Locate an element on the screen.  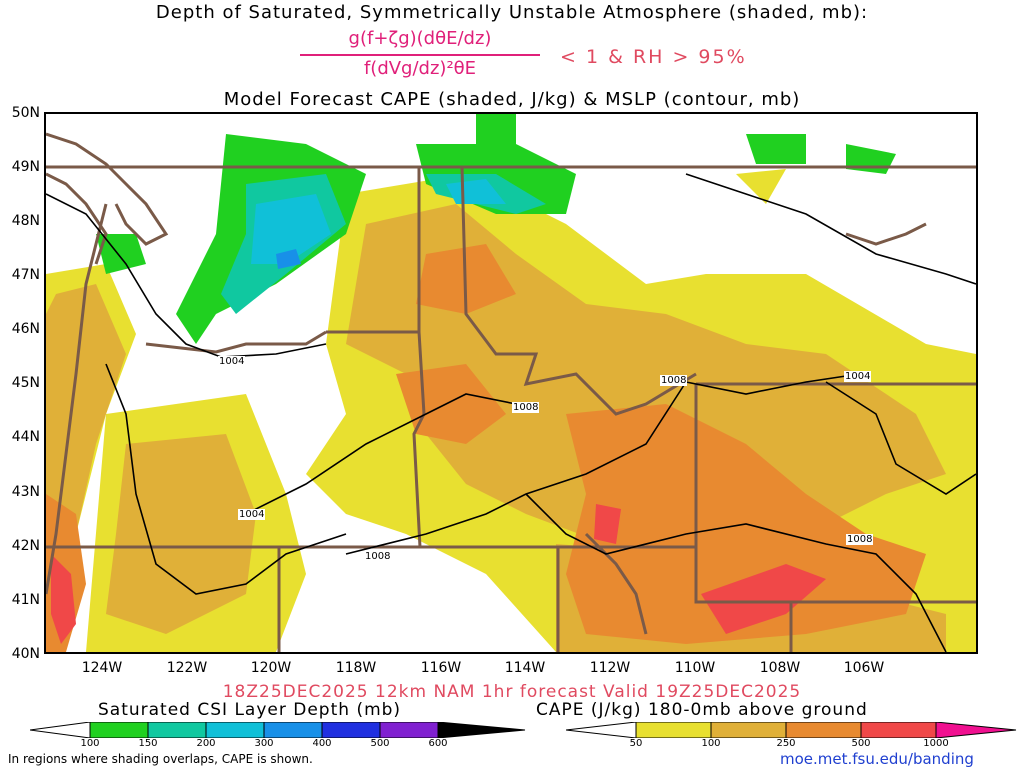
cape-500-shading is located at coordinates (438, 574).